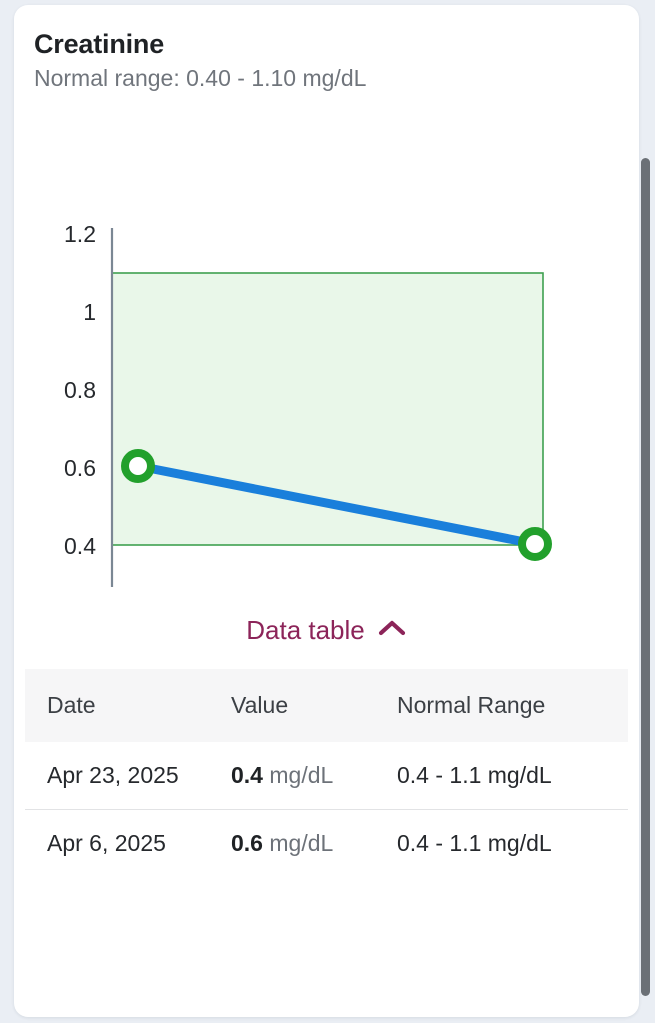  I want to click on data-line-series-creatinine, so click(336, 505).